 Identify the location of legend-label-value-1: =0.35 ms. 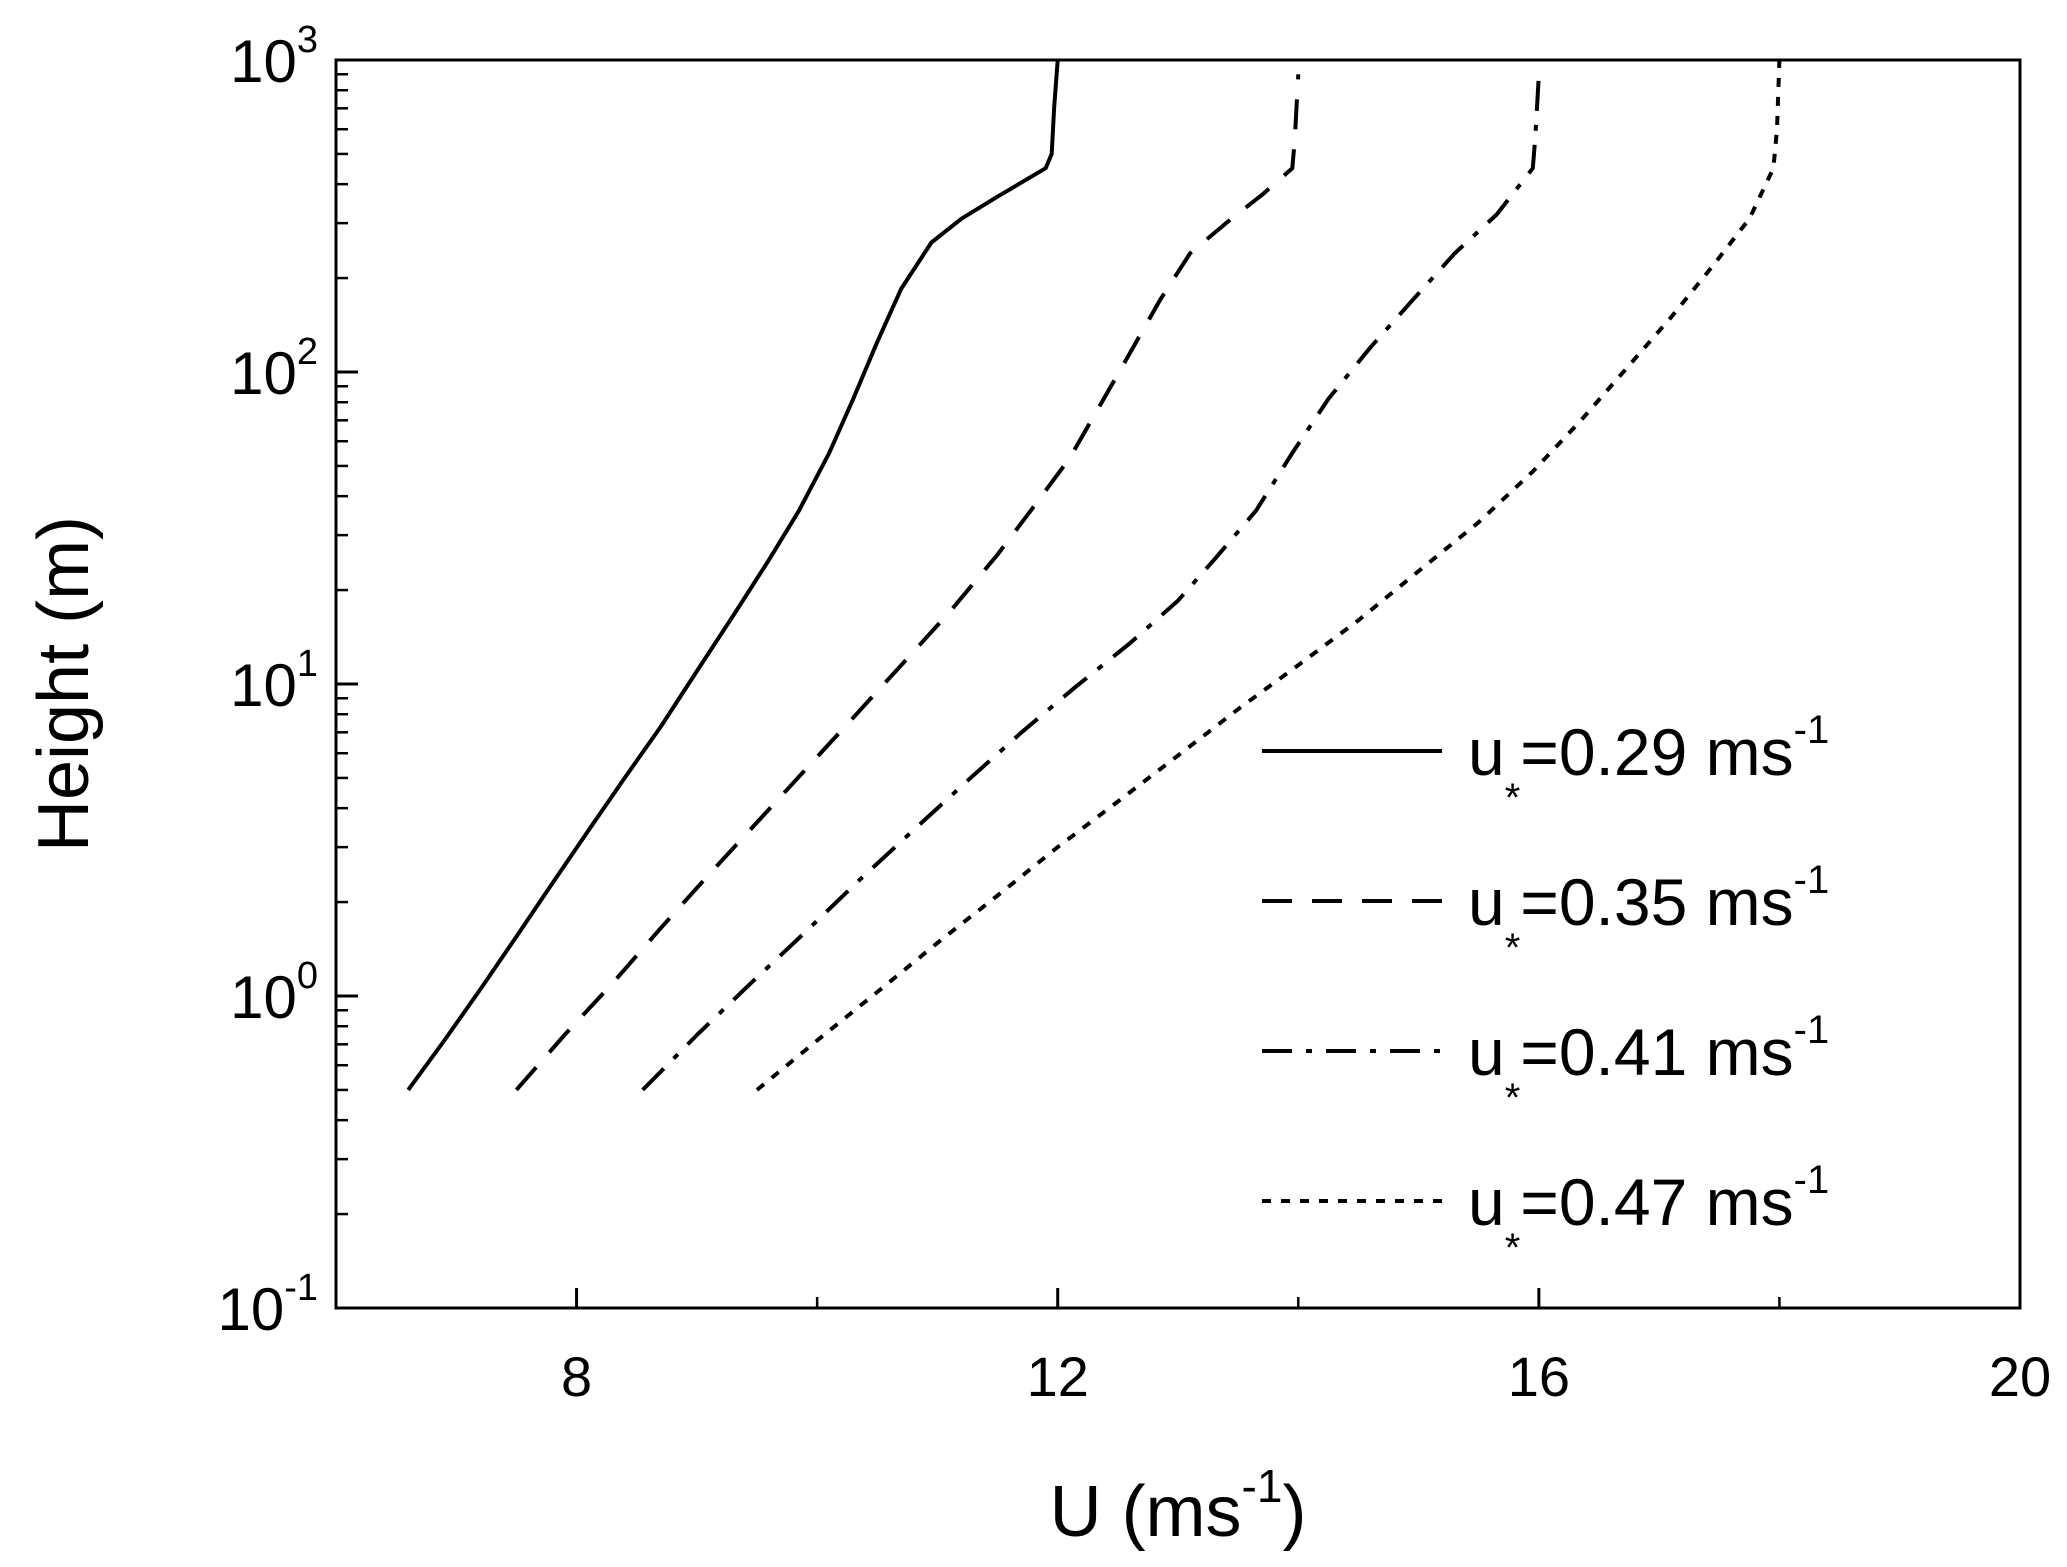
(1656, 902).